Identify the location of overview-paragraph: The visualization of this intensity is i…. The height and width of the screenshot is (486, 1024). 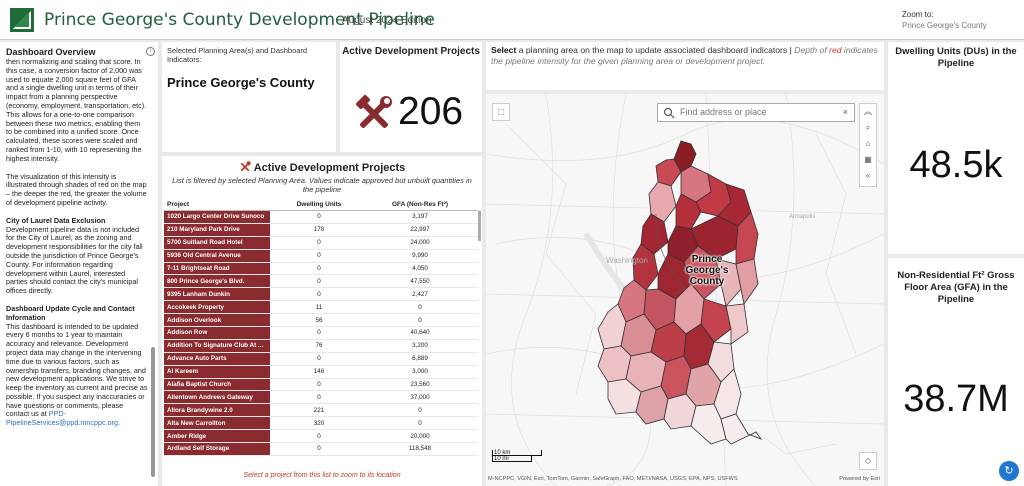
(76, 189).